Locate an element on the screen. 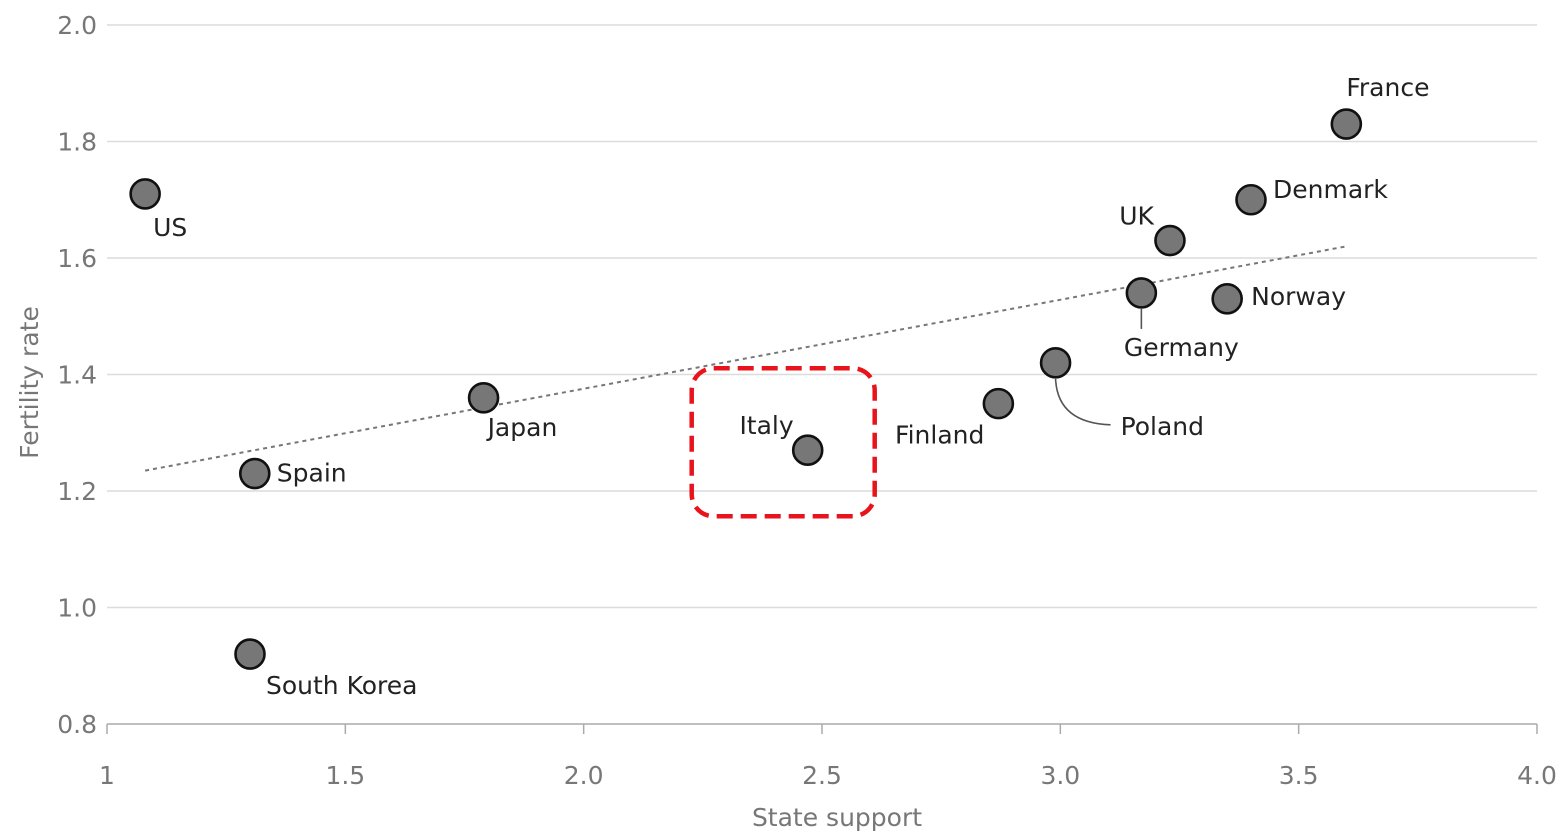 Image resolution: width=1564 pixels, height=835 pixels. x-tick-label: 4.0 is located at coordinates (1537, 775).